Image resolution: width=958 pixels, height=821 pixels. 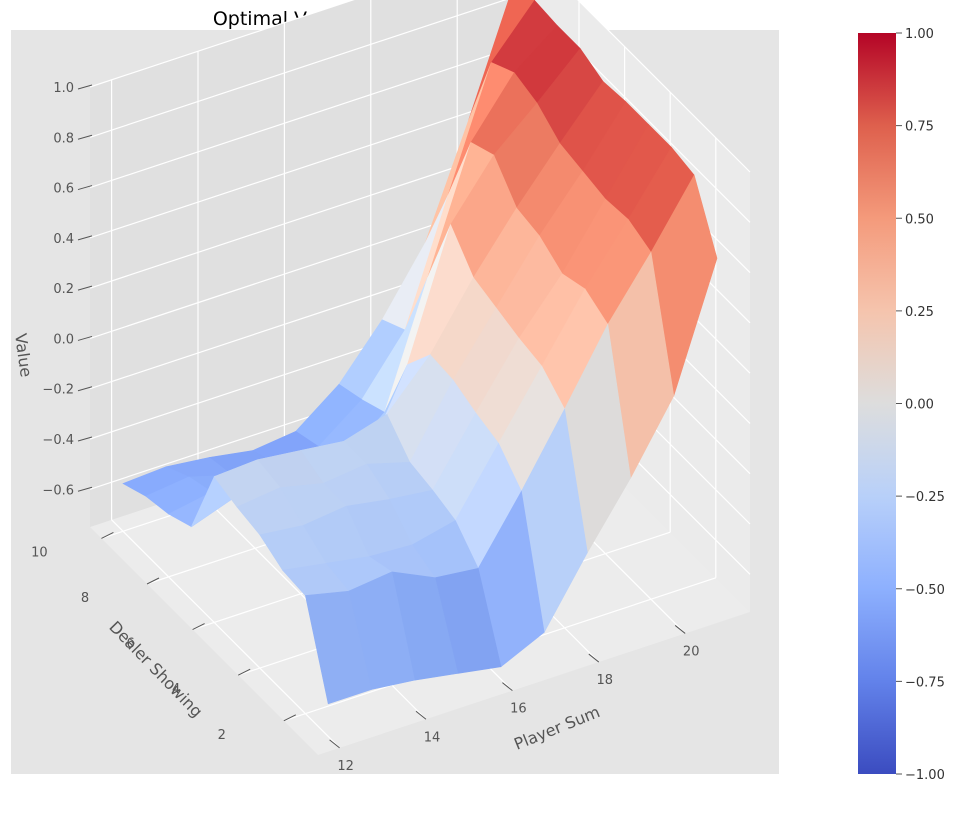 I want to click on colorbar-tick-label: 0.75, so click(x=919, y=127).